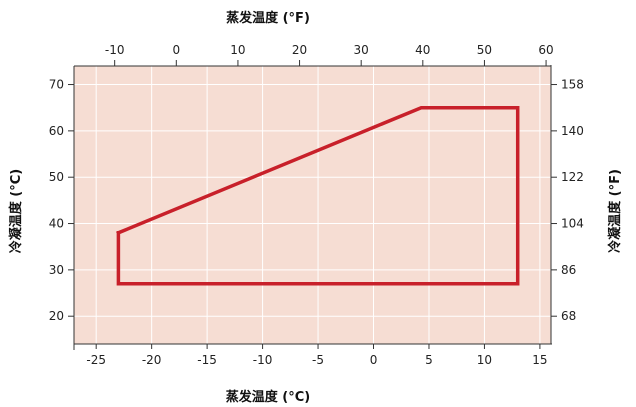 The height and width of the screenshot is (407, 636). I want to click on x-bottom-tick-label: 0, so click(374, 360).